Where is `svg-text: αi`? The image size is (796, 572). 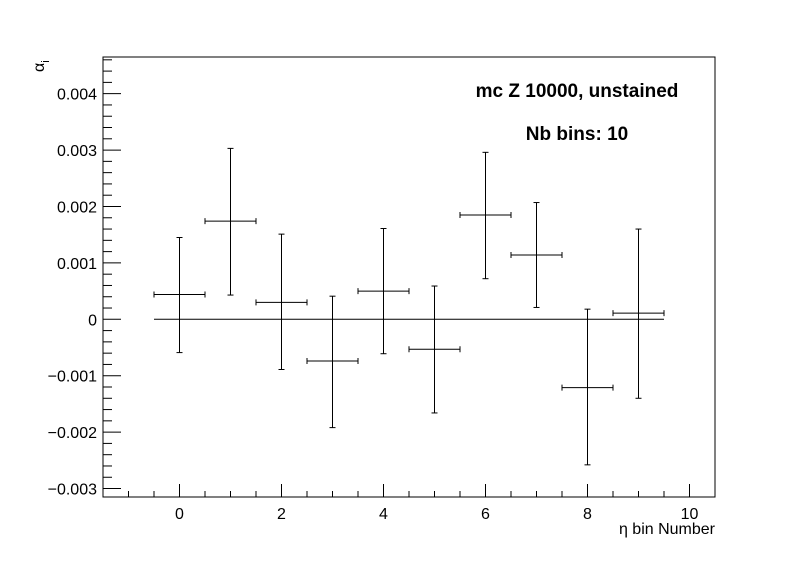 svg-text: αi is located at coordinates (41, 66).